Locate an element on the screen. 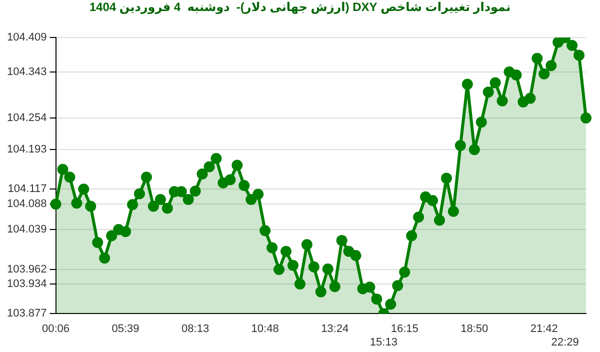 The width and height of the screenshot is (600, 352). x-tick-label: 08:13 is located at coordinates (196, 329).